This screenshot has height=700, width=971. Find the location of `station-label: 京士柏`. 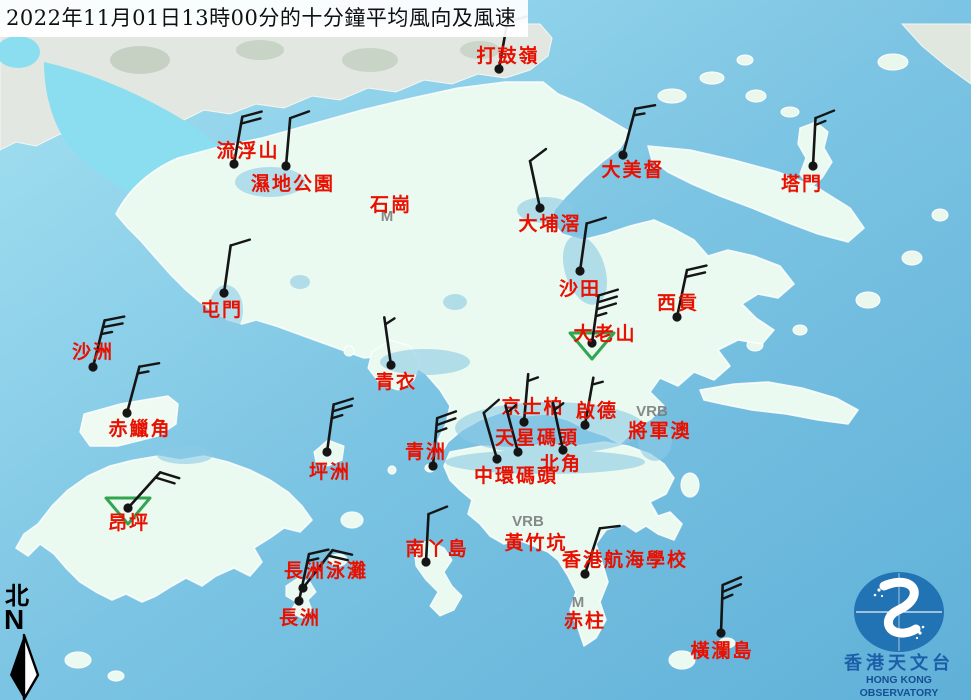

station-label: 京士柏 is located at coordinates (532, 406).